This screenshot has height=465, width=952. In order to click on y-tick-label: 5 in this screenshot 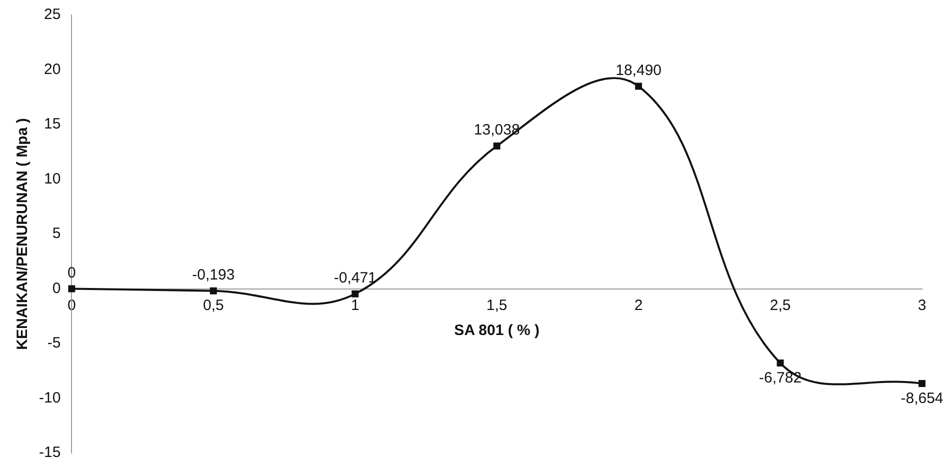, I will do `click(56, 233)`.